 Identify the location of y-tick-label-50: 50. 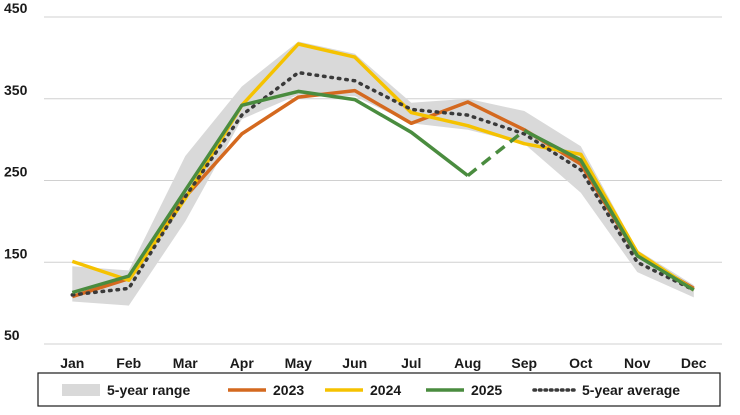
(12, 335).